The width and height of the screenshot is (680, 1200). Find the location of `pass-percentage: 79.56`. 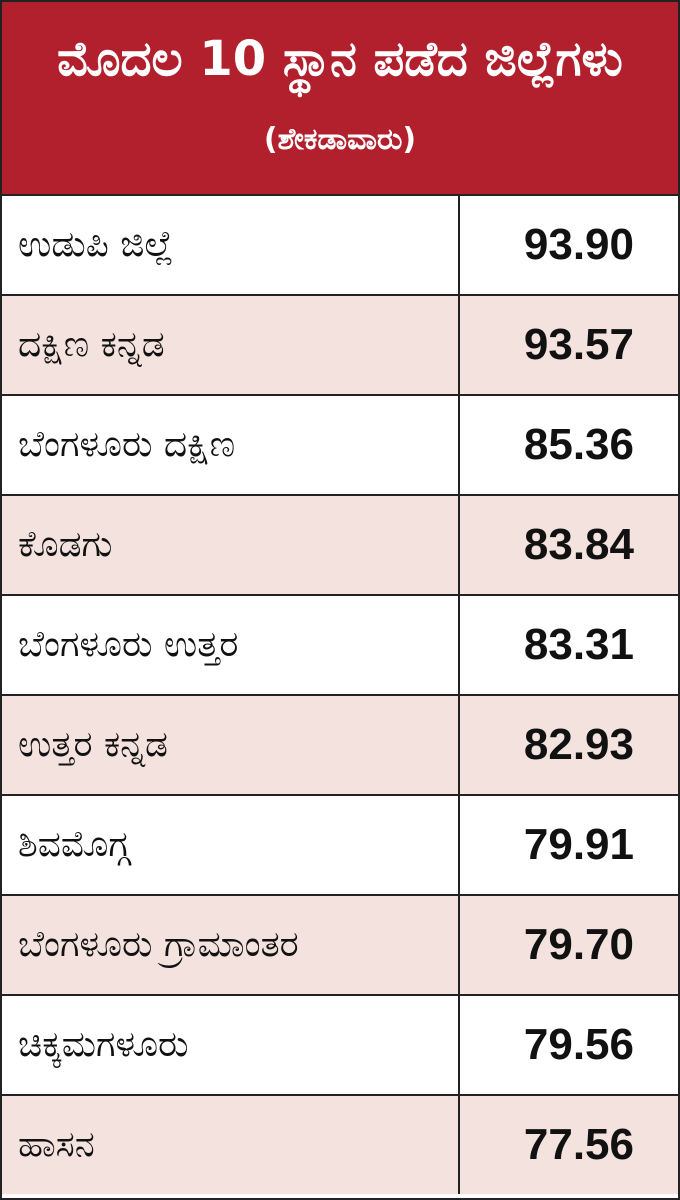

pass-percentage: 79.56 is located at coordinates (578, 1044).